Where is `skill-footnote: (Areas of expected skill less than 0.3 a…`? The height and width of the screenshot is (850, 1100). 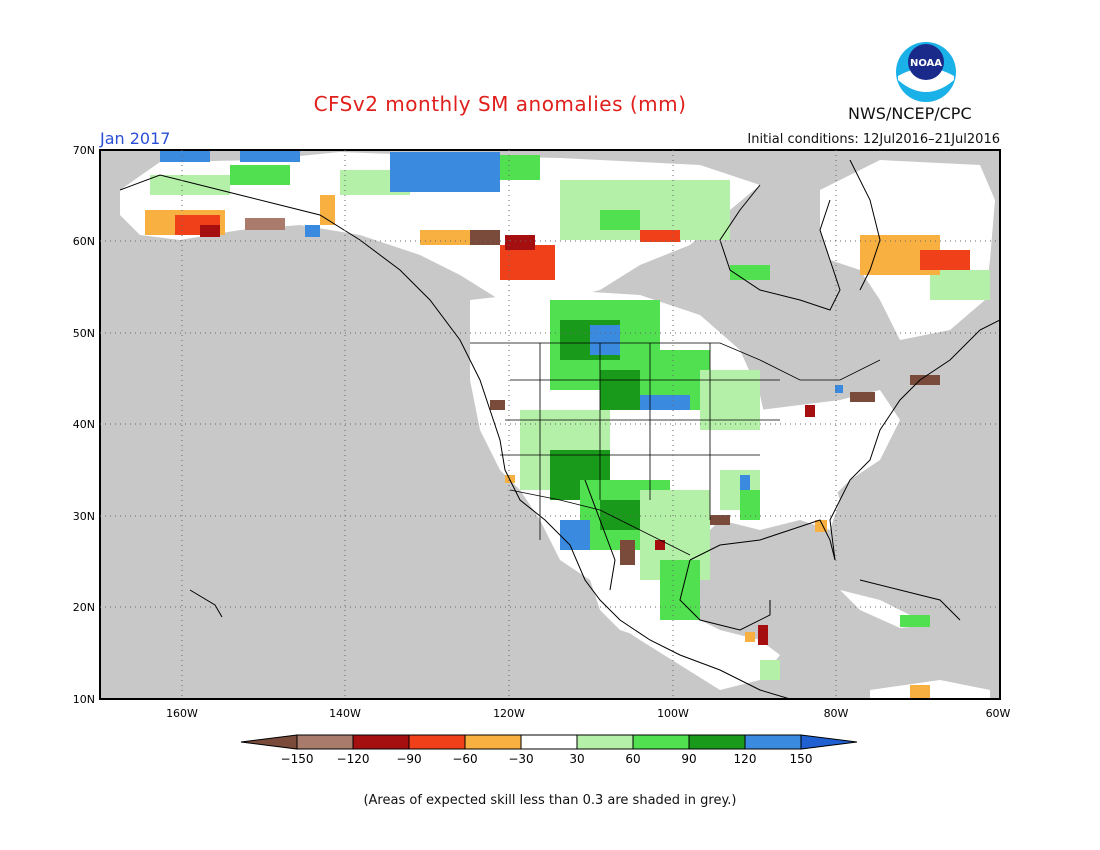
skill-footnote: (Areas of expected skill less than 0.3 a… is located at coordinates (550, 800).